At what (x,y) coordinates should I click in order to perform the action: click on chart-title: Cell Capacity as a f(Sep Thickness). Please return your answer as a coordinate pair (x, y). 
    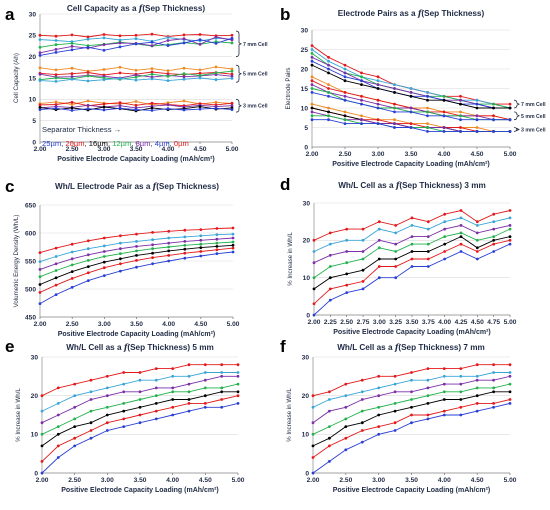
    Looking at the image, I should click on (136, 8).